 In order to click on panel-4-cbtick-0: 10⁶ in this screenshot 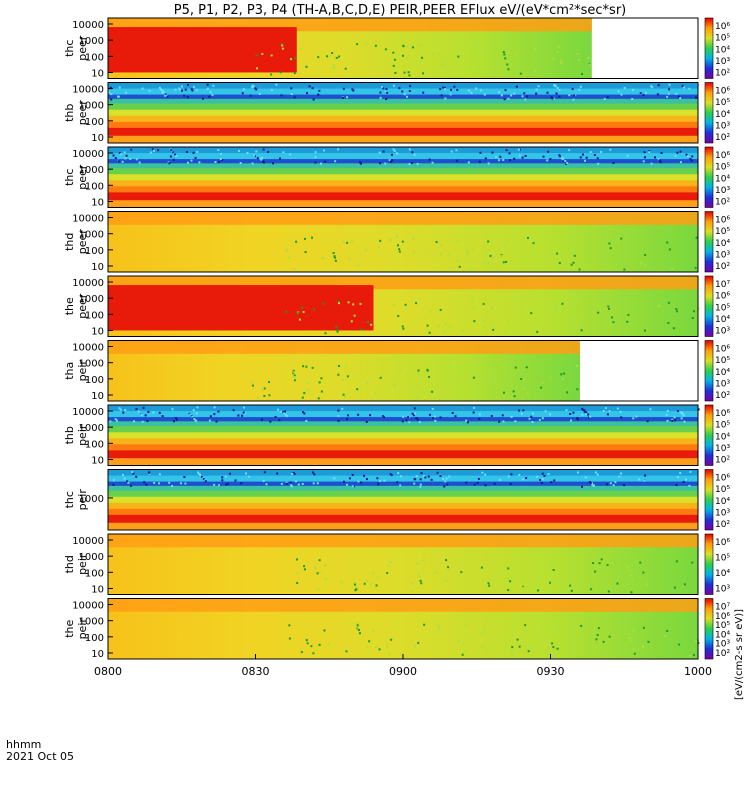, I will do `click(722, 221)`.